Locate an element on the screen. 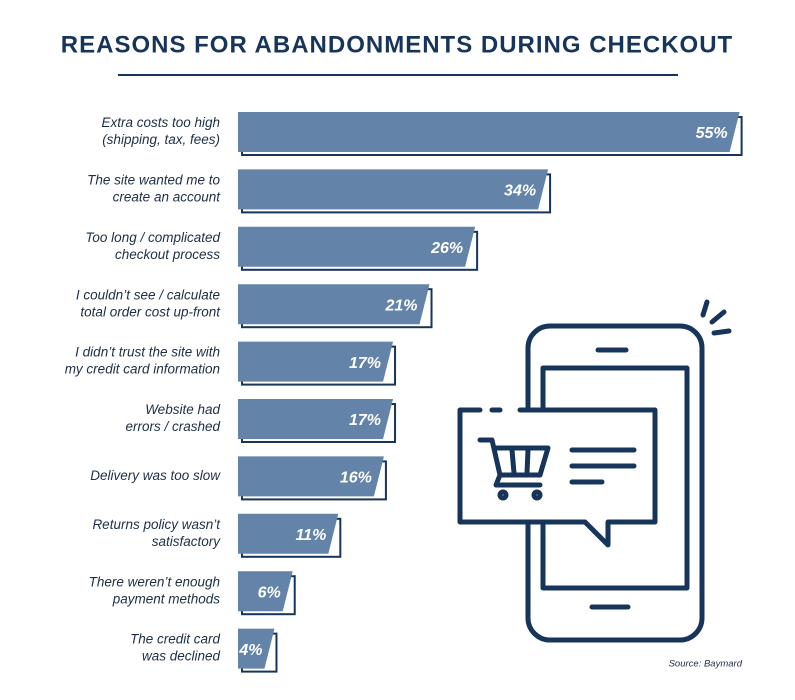 This screenshot has height=700, width=795. category-label: errors / crashed is located at coordinates (172, 426).